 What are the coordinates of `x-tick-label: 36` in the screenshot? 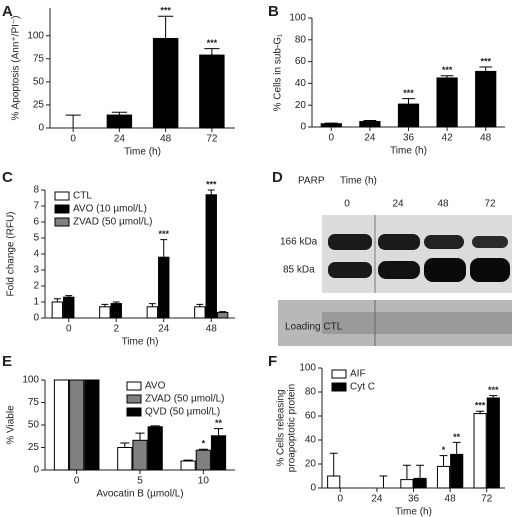 It's located at (409, 138).